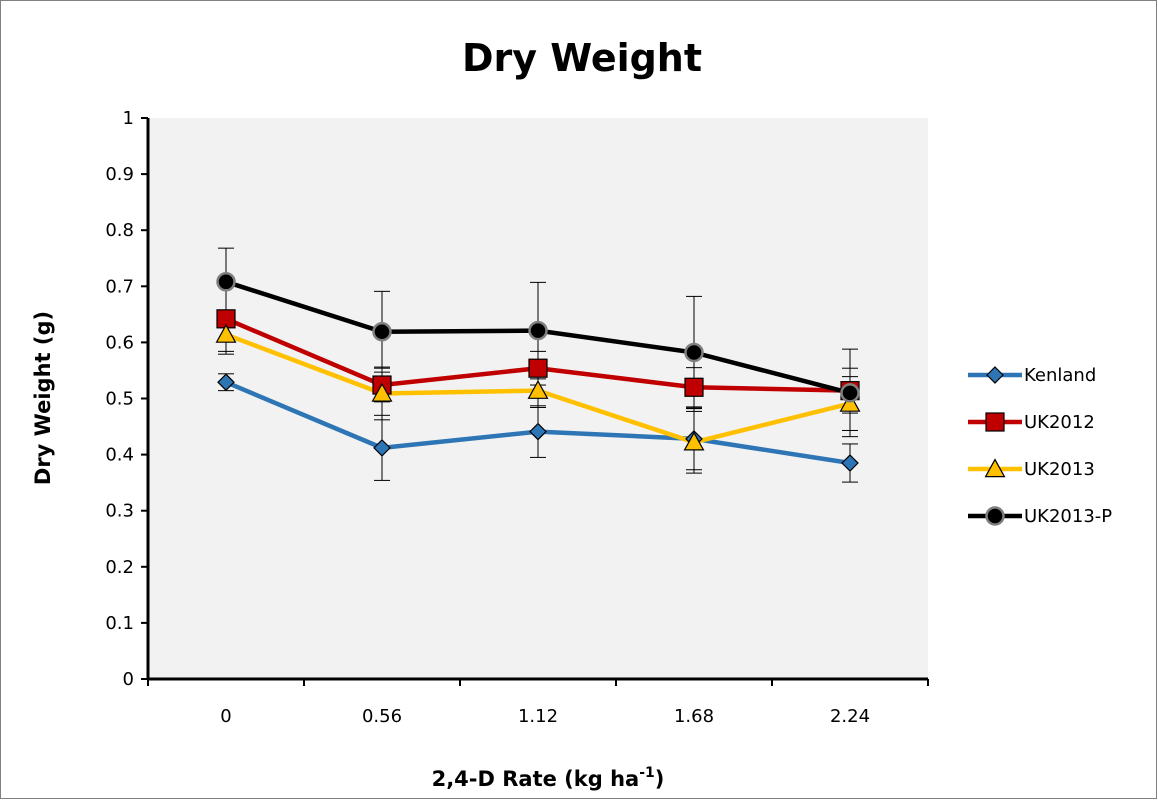  Describe the element at coordinates (119, 567) in the screenshot. I see `y-tick-label: 0.2` at that location.